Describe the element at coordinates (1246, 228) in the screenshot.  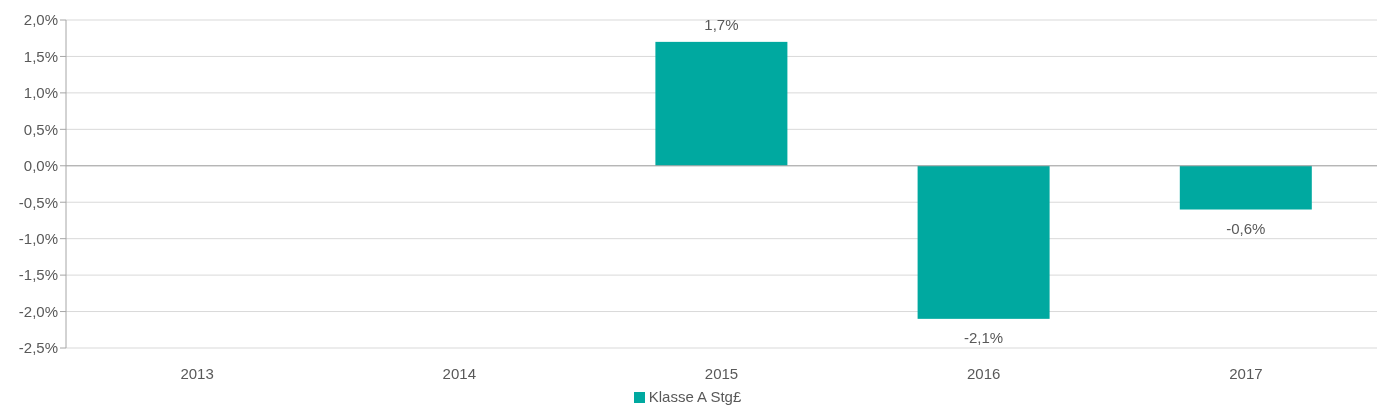
I see `data-label: -0,6%` at that location.